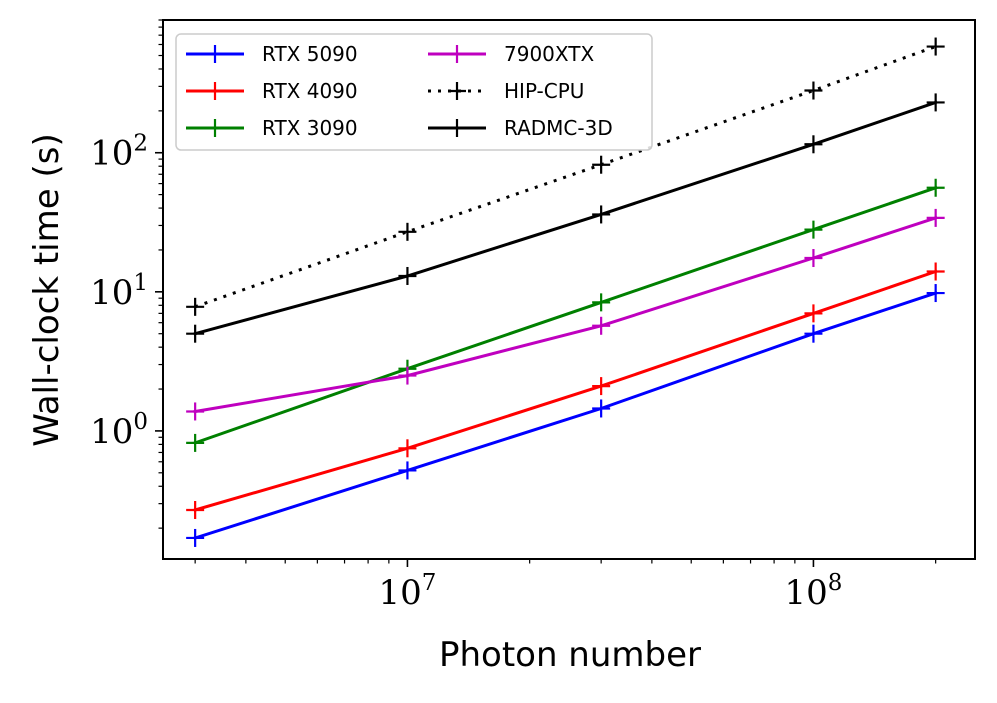 The image size is (997, 703). I want to click on legend-entry: RTX 4090, so click(272, 91).